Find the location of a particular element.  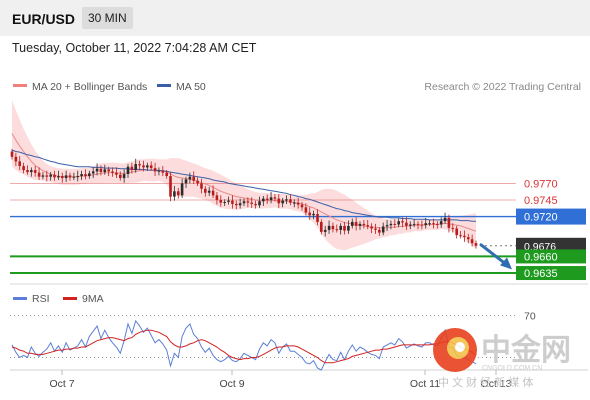

forecast-arrow-head is located at coordinates (506, 263).